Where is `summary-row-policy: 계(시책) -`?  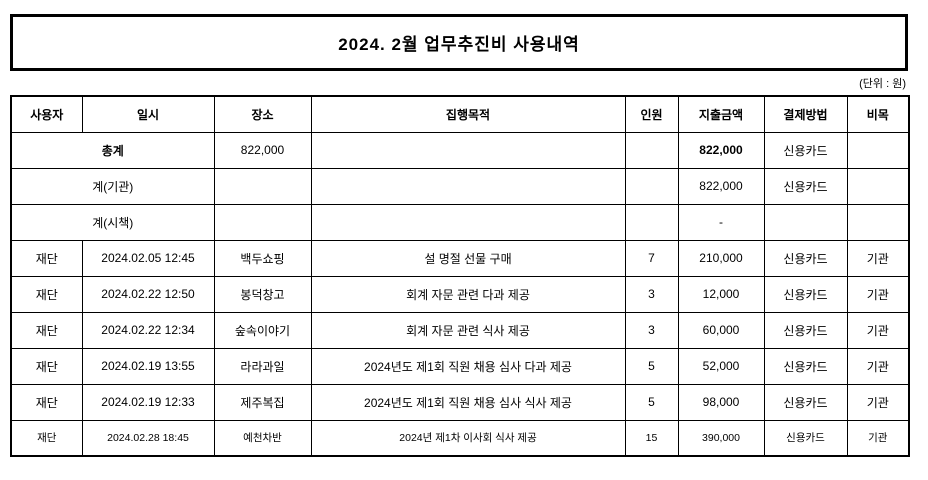 summary-row-policy: 계(시책) - is located at coordinates (460, 222).